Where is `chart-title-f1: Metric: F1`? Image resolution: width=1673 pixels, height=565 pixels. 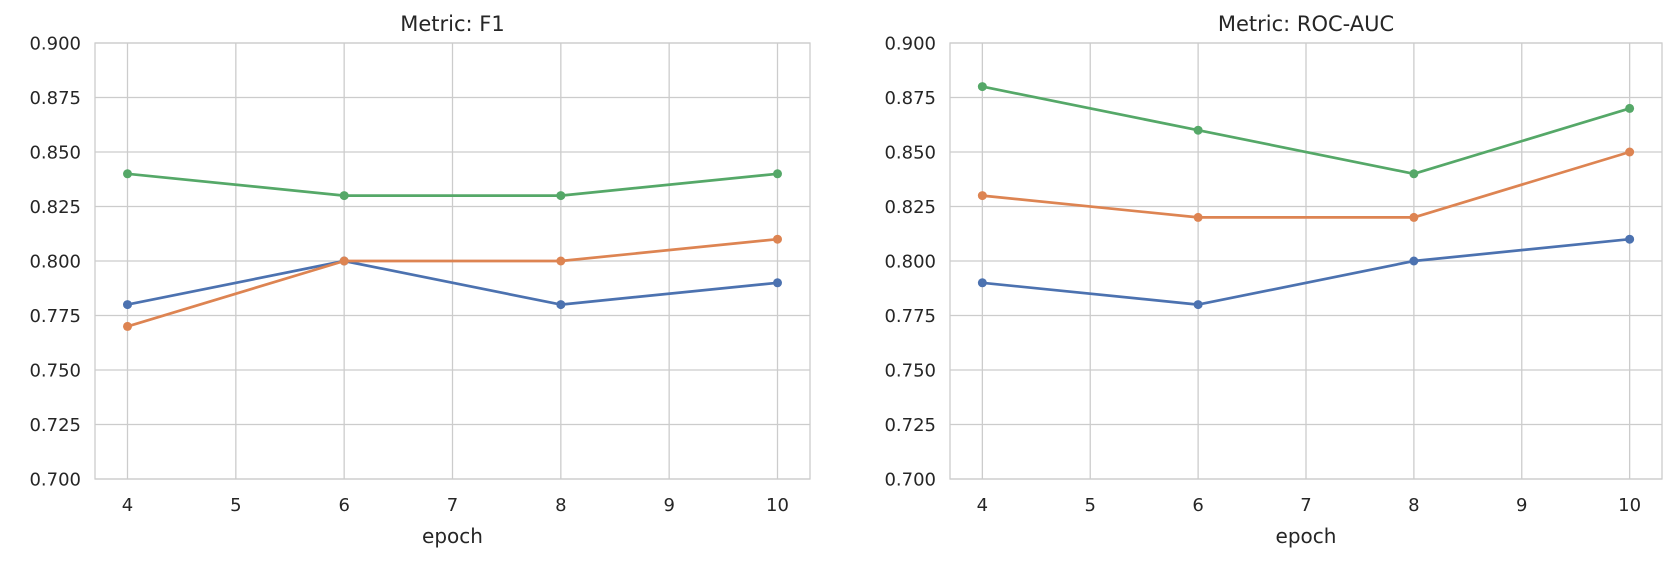
chart-title-f1: Metric: F1 is located at coordinates (452, 24).